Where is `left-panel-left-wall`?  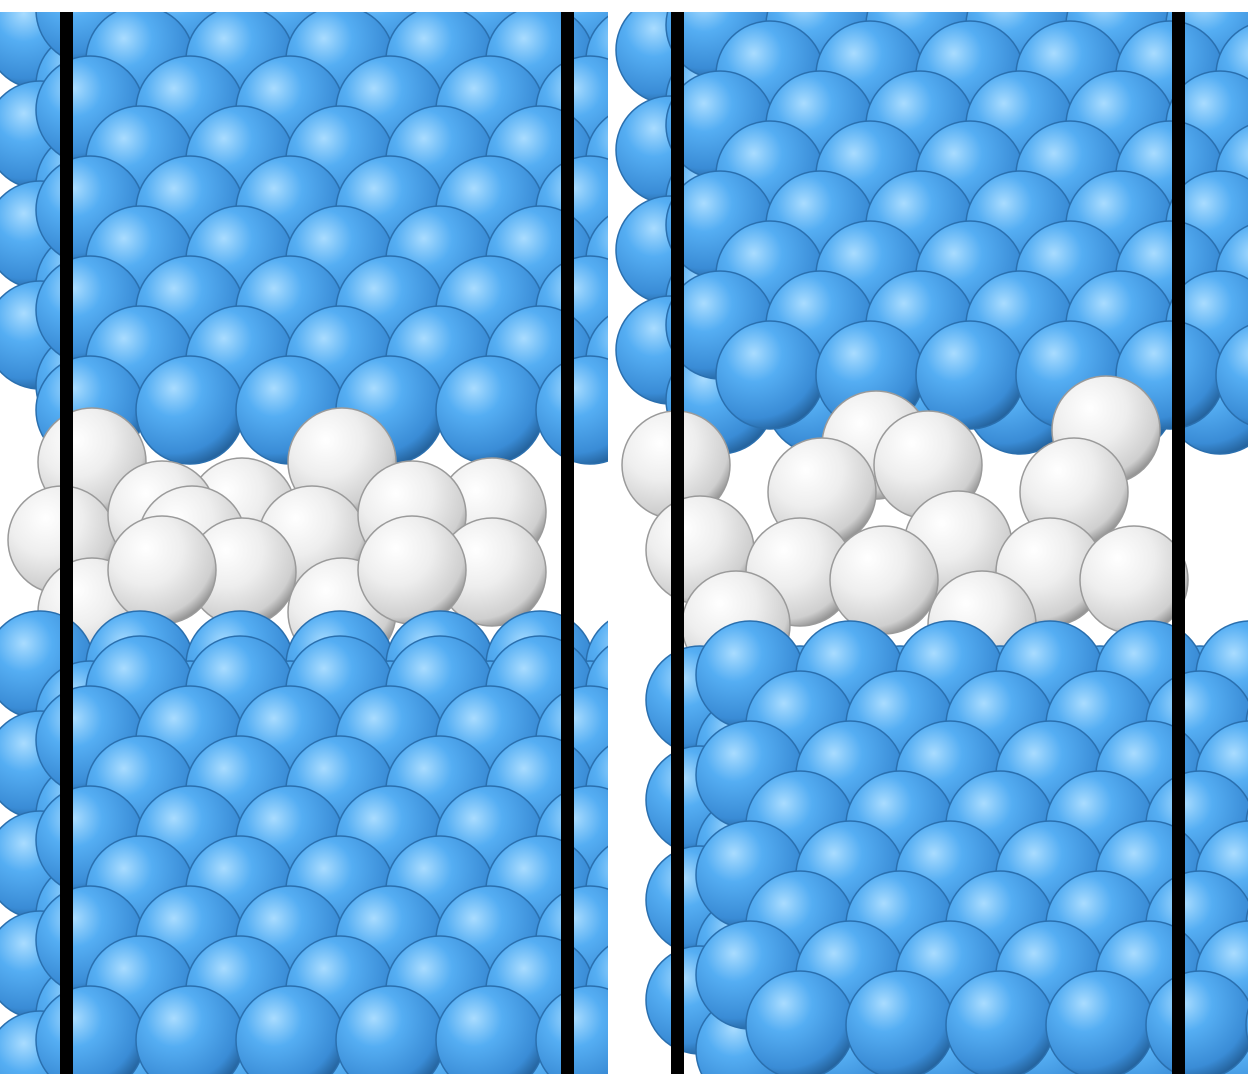
left-panel-left-wall is located at coordinates (66, 543).